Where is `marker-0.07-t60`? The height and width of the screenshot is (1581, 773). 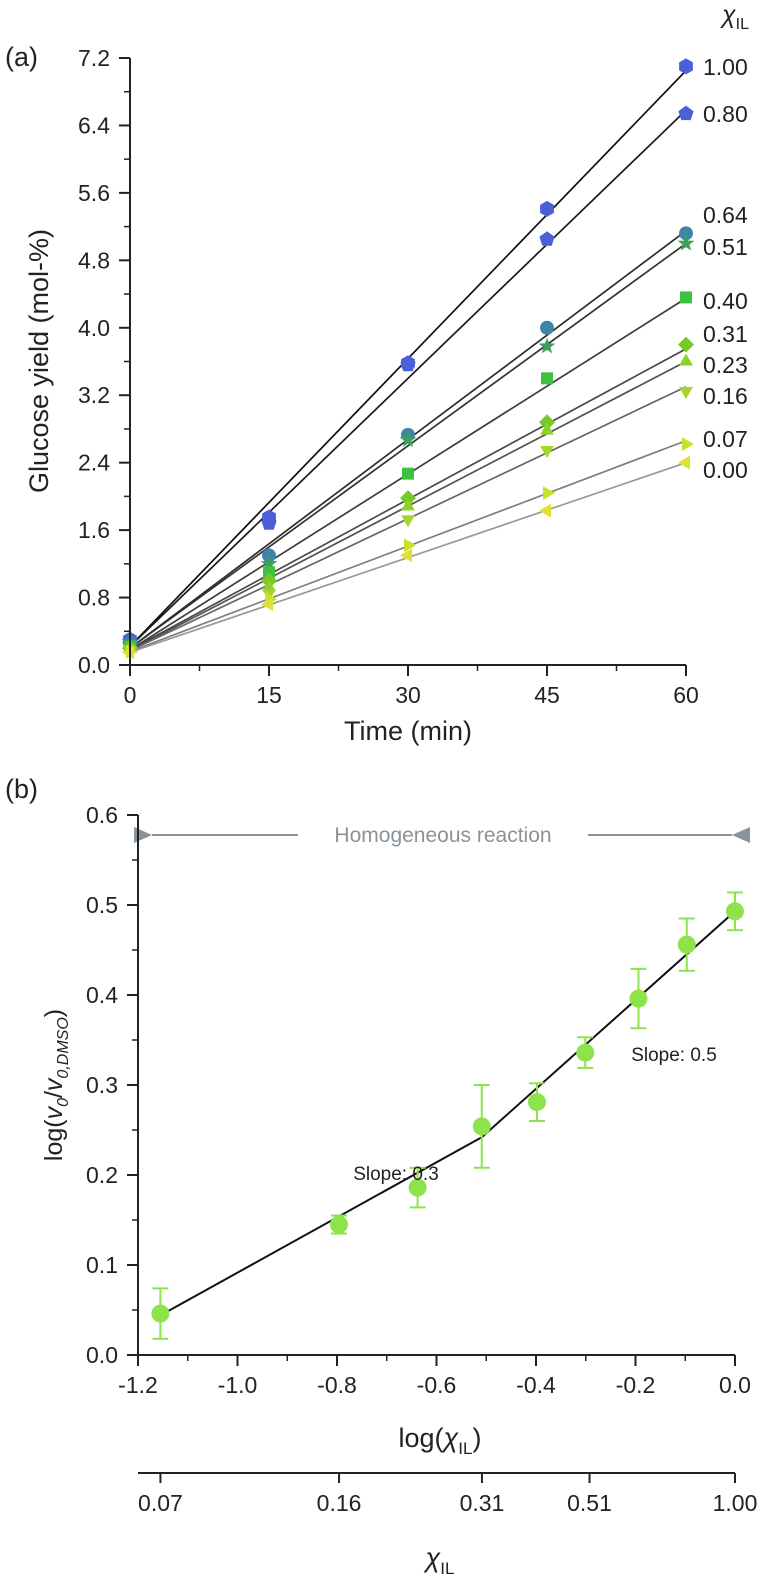 marker-0.07-t60 is located at coordinates (688, 444).